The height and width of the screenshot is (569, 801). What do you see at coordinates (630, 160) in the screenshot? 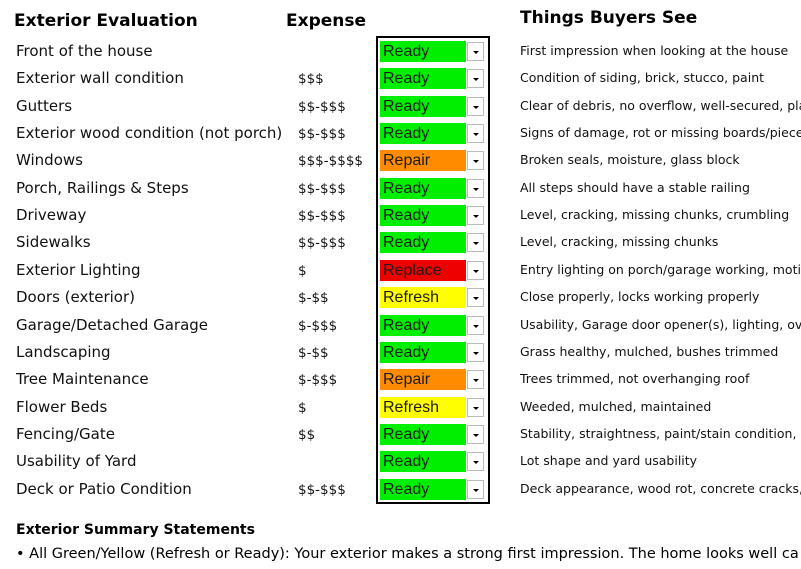
I see `row-note: Broken seals, moisture, glass block` at bounding box center [630, 160].